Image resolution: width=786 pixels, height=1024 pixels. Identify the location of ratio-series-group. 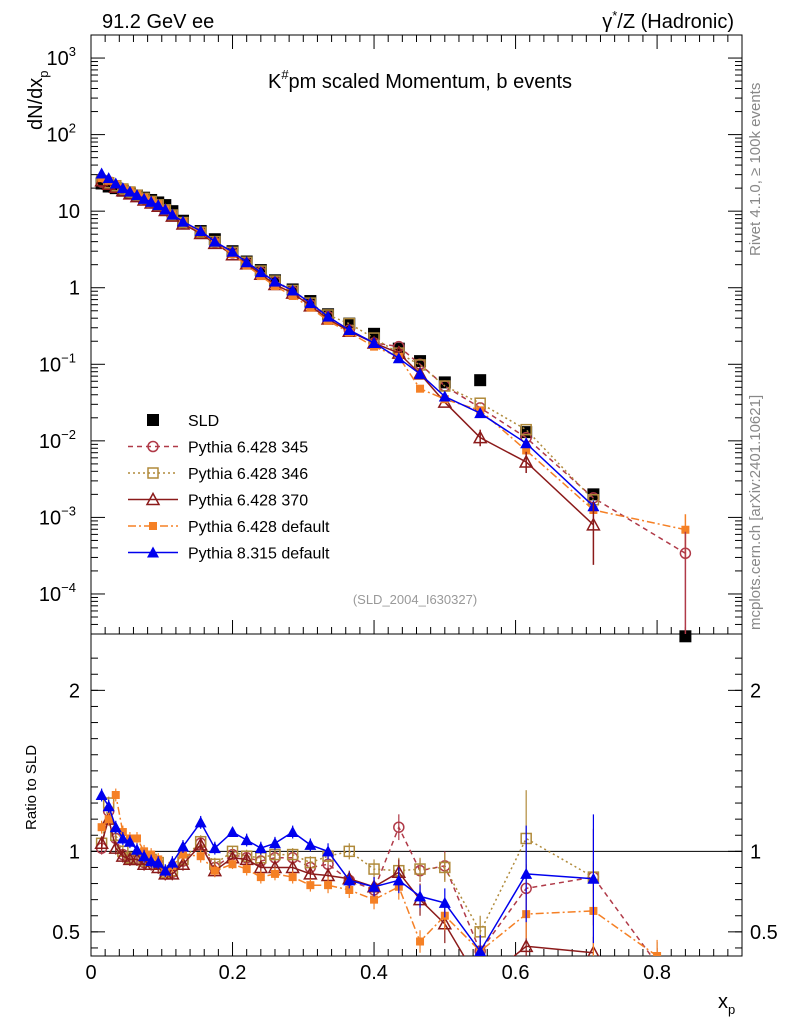
(378, 872).